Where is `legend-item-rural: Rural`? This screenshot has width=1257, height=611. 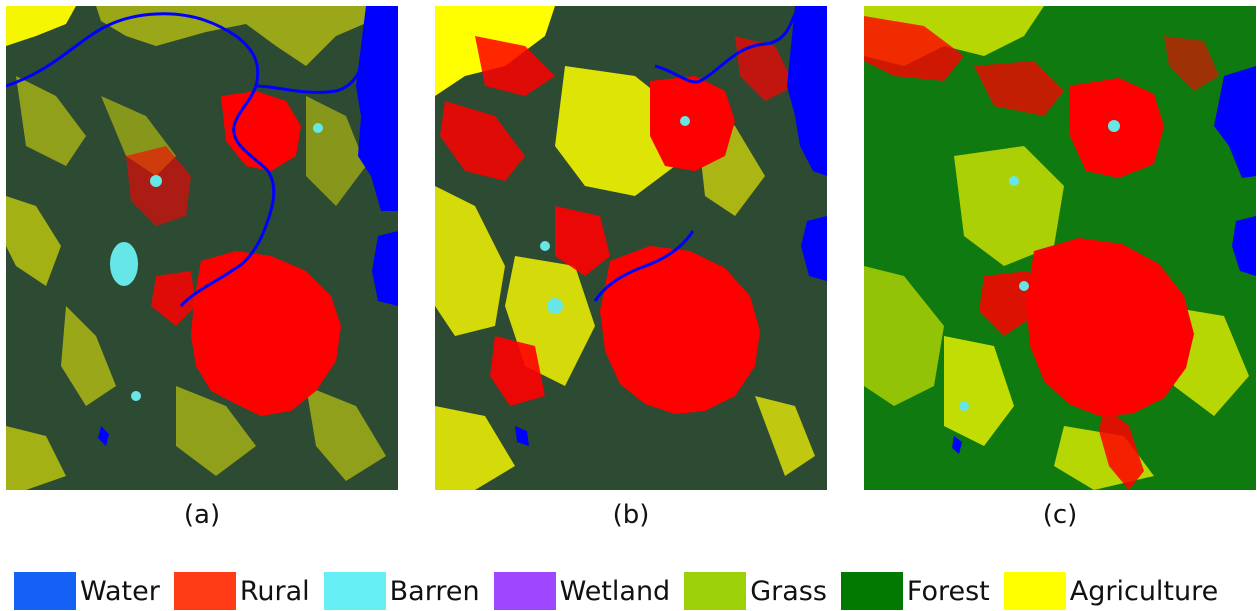
legend-item-rural: Rural is located at coordinates (241, 591).